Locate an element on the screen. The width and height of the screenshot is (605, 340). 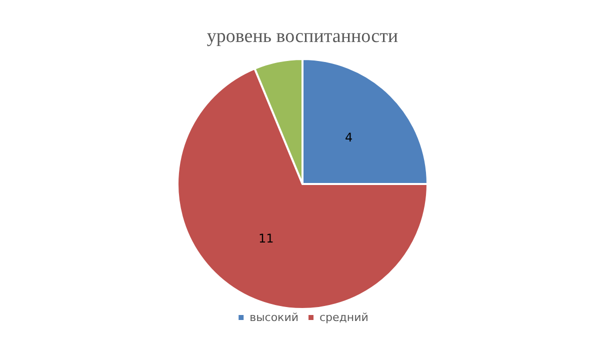
data-label: 4 is located at coordinates (348, 137).